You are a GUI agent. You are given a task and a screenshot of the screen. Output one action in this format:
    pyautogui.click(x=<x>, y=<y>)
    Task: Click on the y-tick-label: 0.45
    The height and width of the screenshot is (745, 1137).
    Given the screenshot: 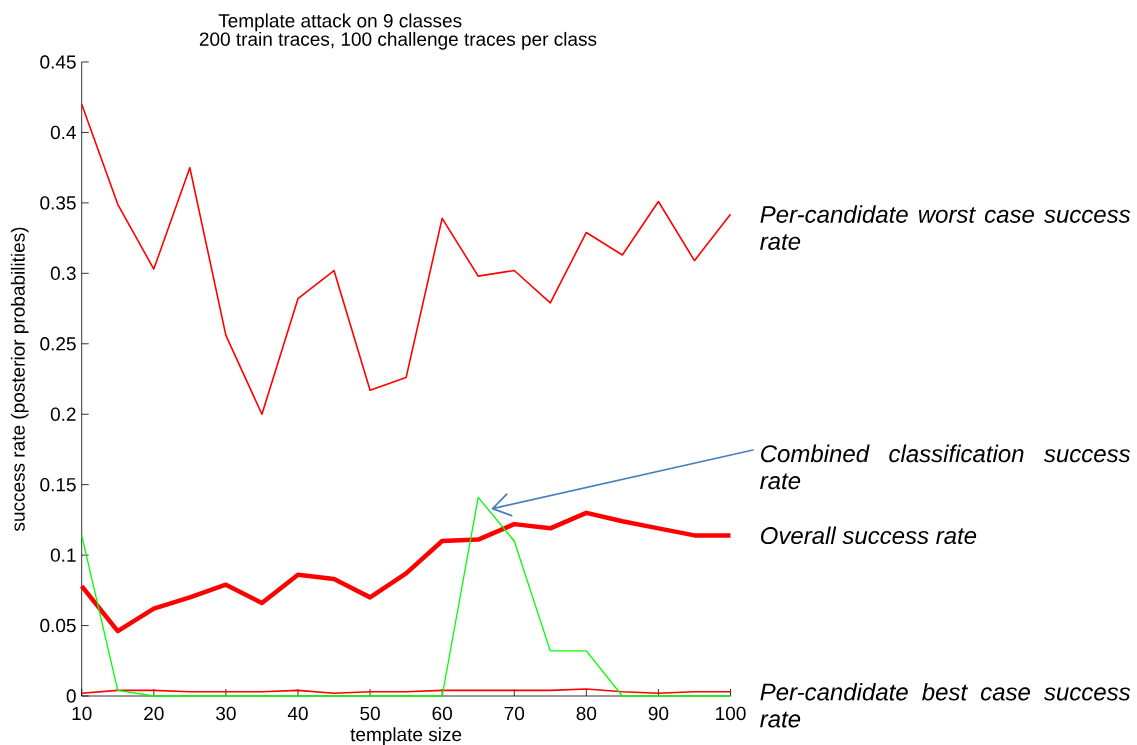 What is the action you would take?
    pyautogui.click(x=58, y=62)
    